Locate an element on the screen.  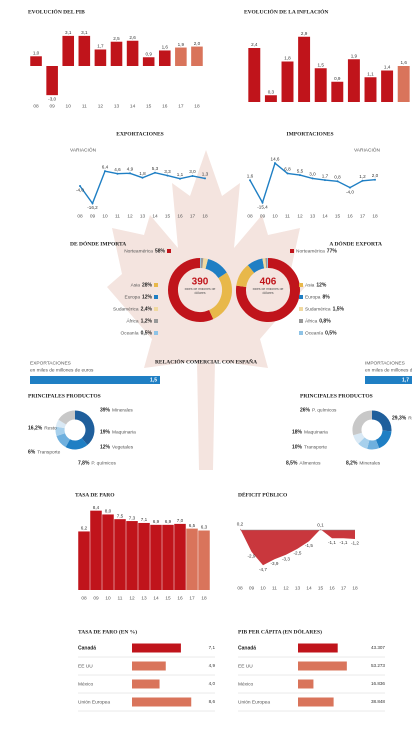
value-label: 1,7 is located at coordinates (325, 175).